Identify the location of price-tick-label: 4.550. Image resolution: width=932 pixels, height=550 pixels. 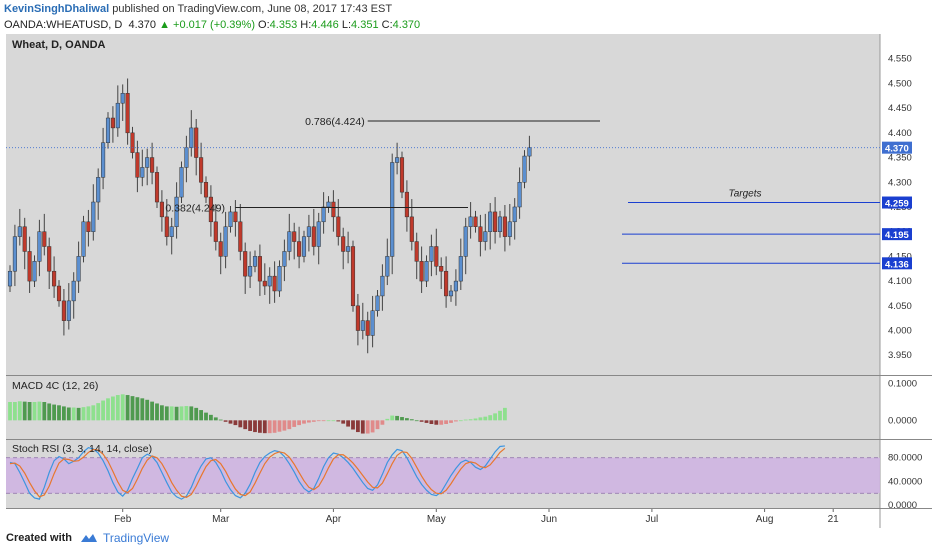
(900, 59).